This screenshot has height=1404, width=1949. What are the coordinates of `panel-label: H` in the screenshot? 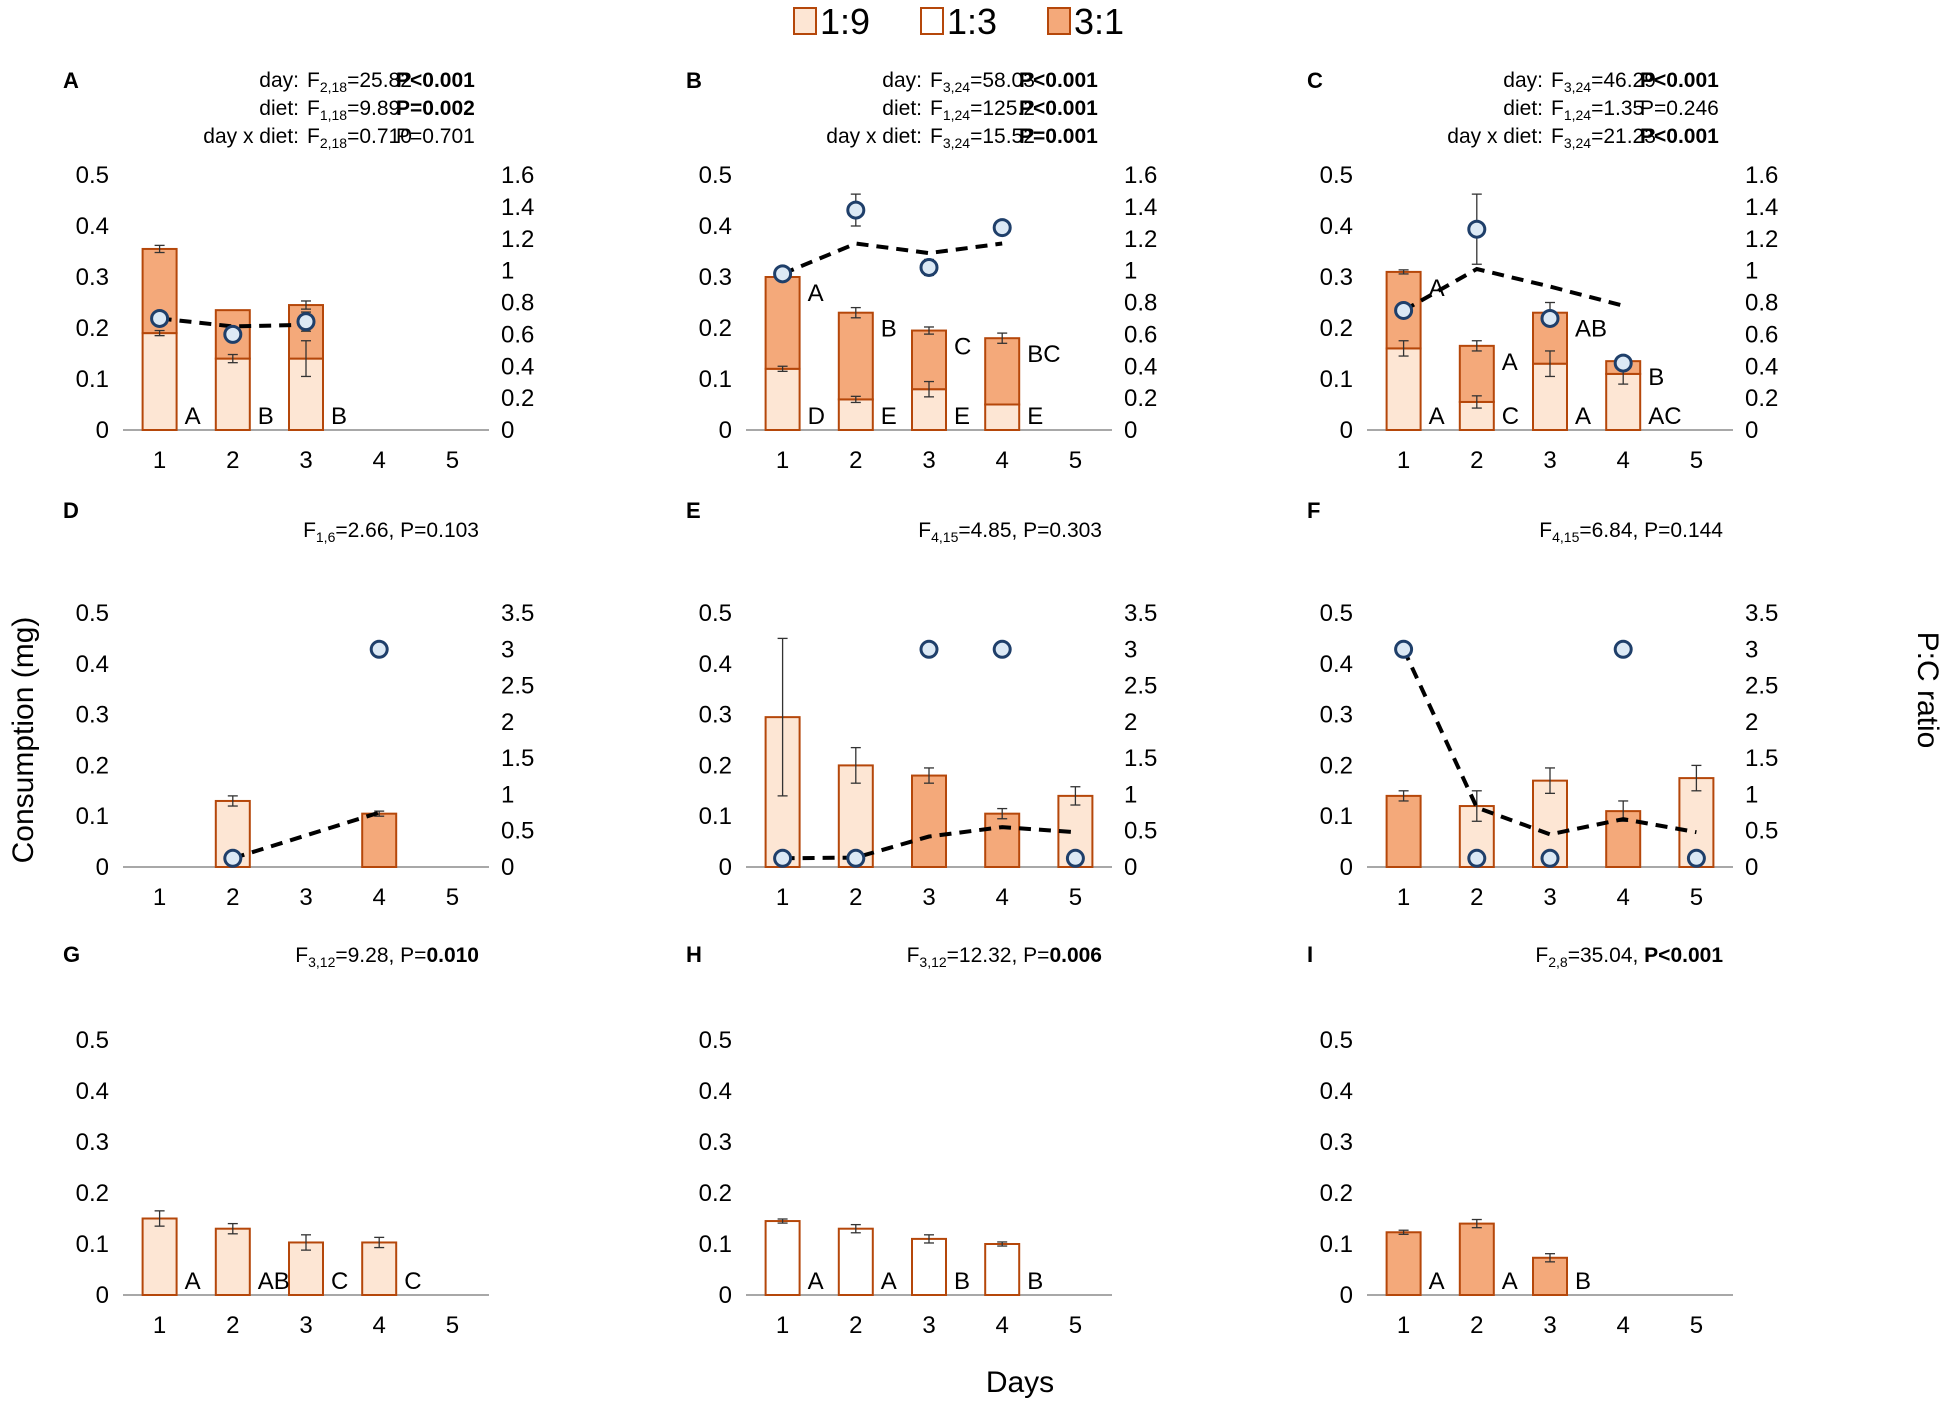 It's located at (694, 954).